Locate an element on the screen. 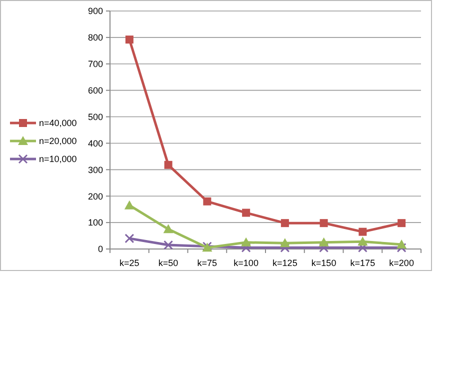 The image size is (474, 379). y-tick-label: 400 is located at coordinates (95, 143).